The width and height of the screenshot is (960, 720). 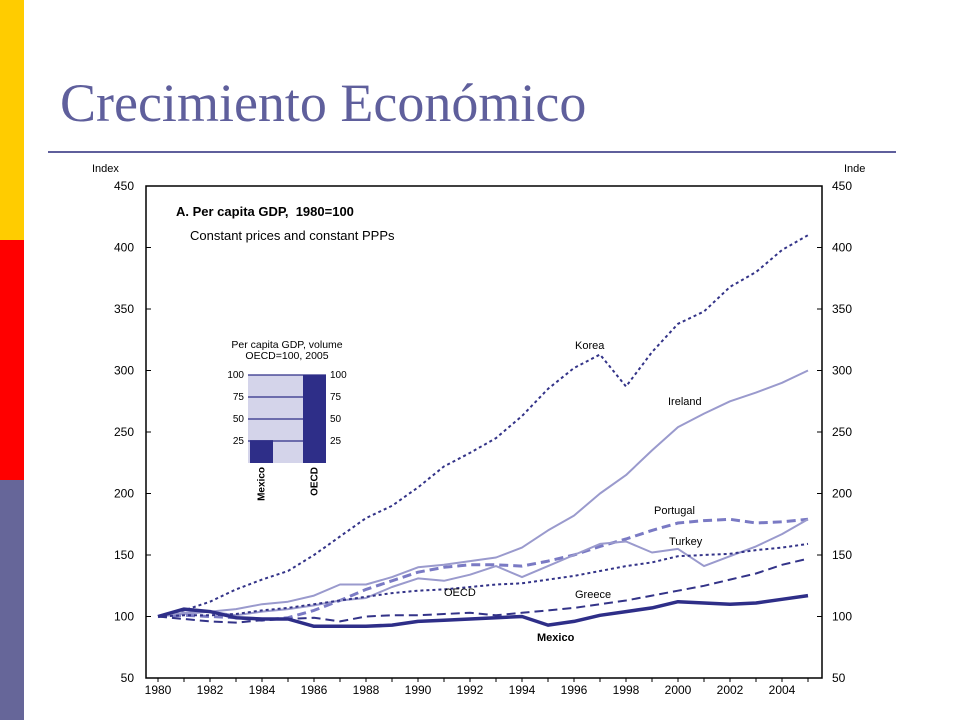 I want to click on inset-title-line: OECD=100, 2005, so click(x=286, y=356).